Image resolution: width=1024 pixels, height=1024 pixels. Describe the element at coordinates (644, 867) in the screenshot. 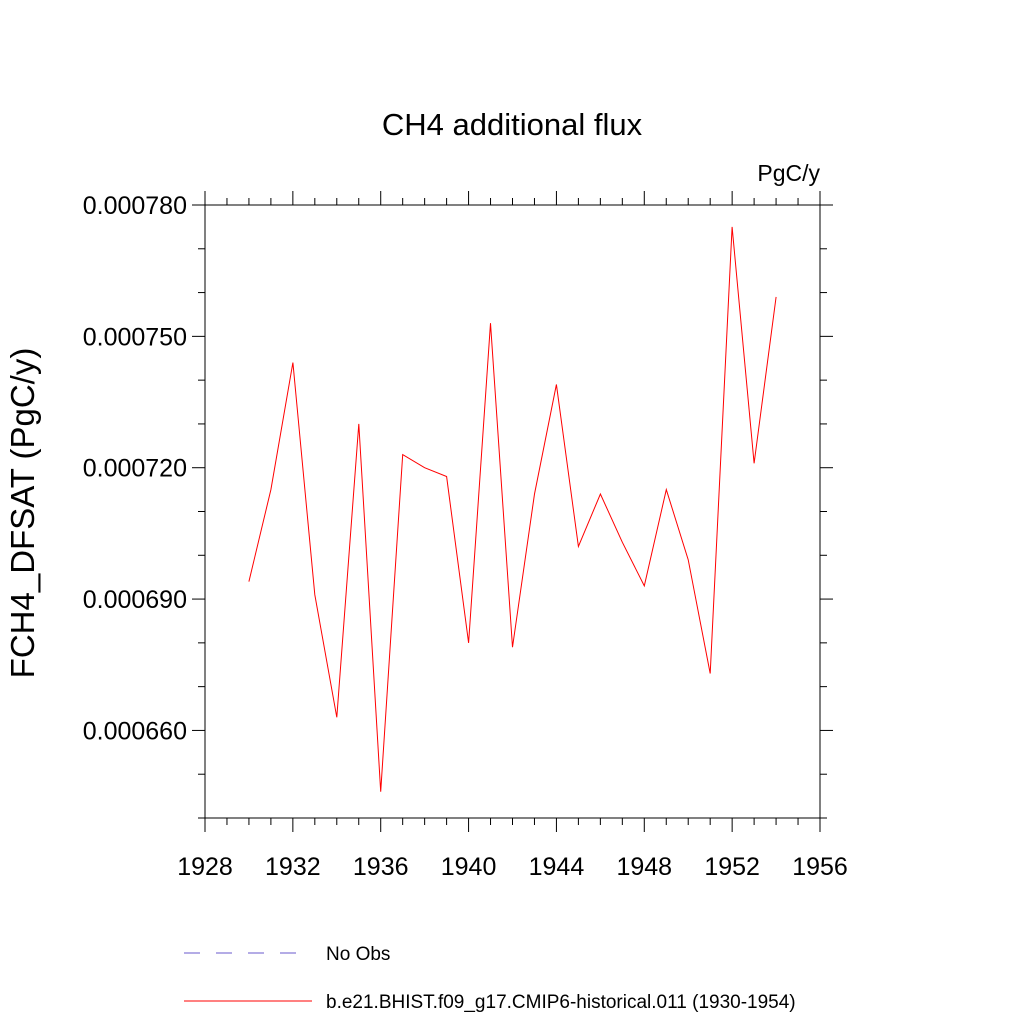

I see `x-tick-label: 1948` at that location.